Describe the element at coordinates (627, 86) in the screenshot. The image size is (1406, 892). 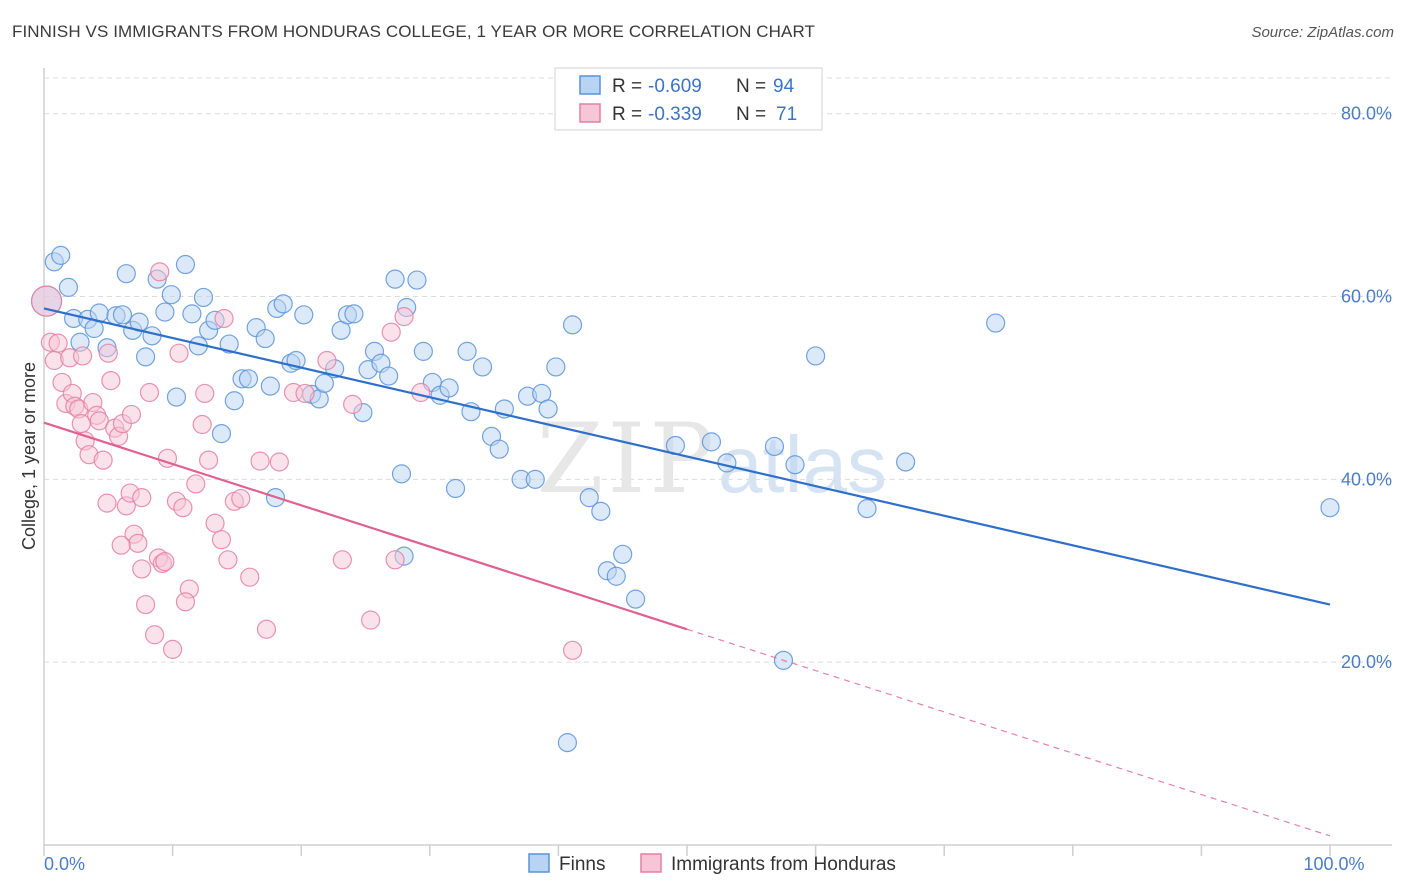
I see `legend-r-label-1: R =` at that location.